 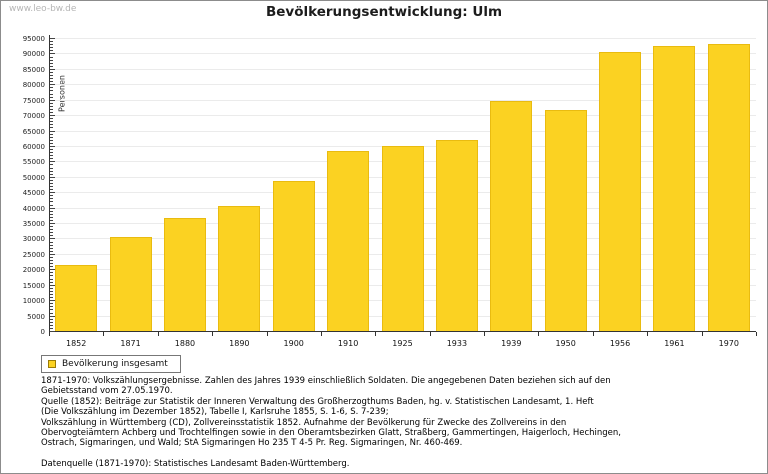 I want to click on y-axis-label: 30000, so click(x=33, y=239).